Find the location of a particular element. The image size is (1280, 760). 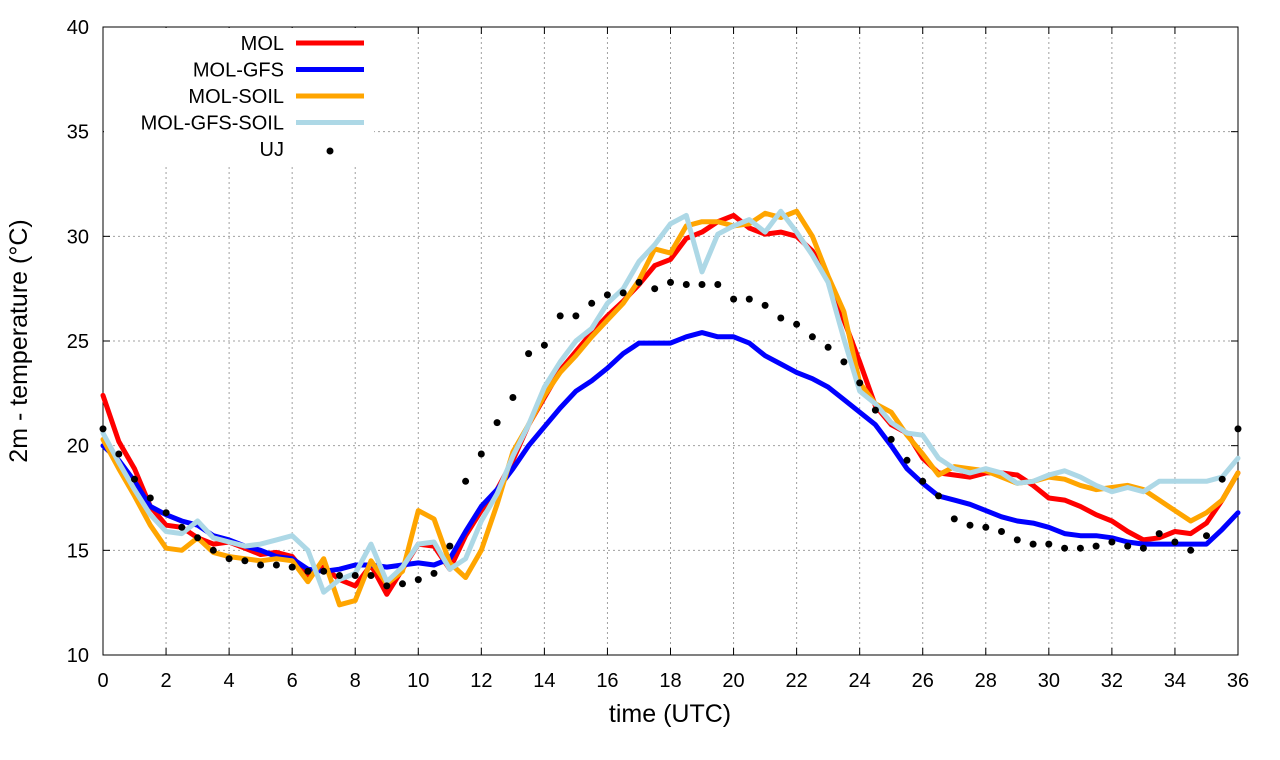

x-tick-label: 0 is located at coordinates (102, 681).